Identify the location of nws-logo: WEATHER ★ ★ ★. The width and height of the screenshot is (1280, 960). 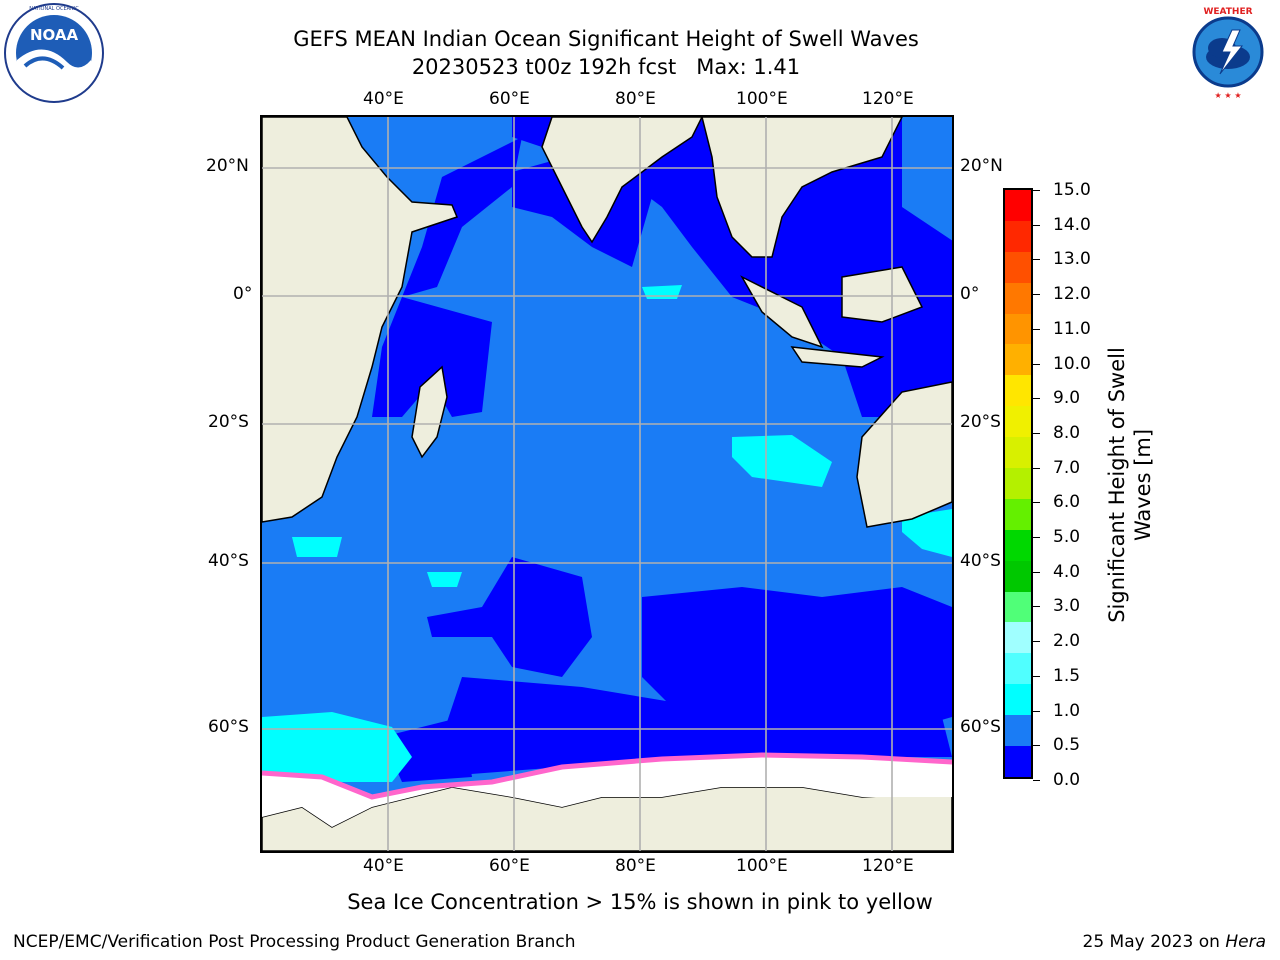
(1228, 54).